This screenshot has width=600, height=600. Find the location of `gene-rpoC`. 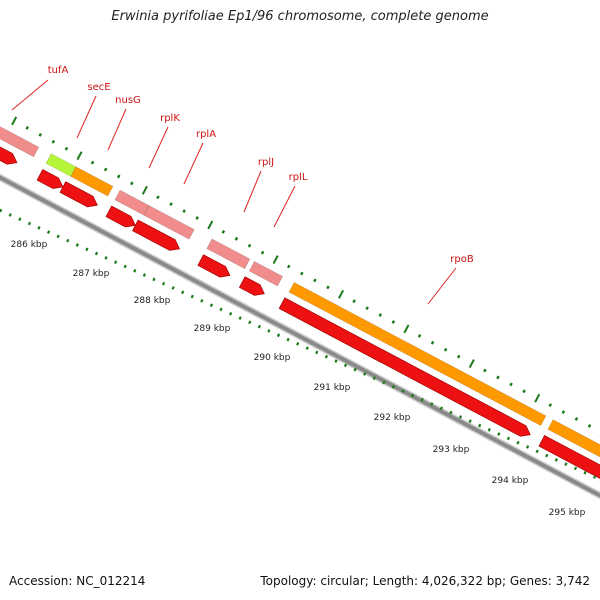

gene-rpoC is located at coordinates (573, 438).